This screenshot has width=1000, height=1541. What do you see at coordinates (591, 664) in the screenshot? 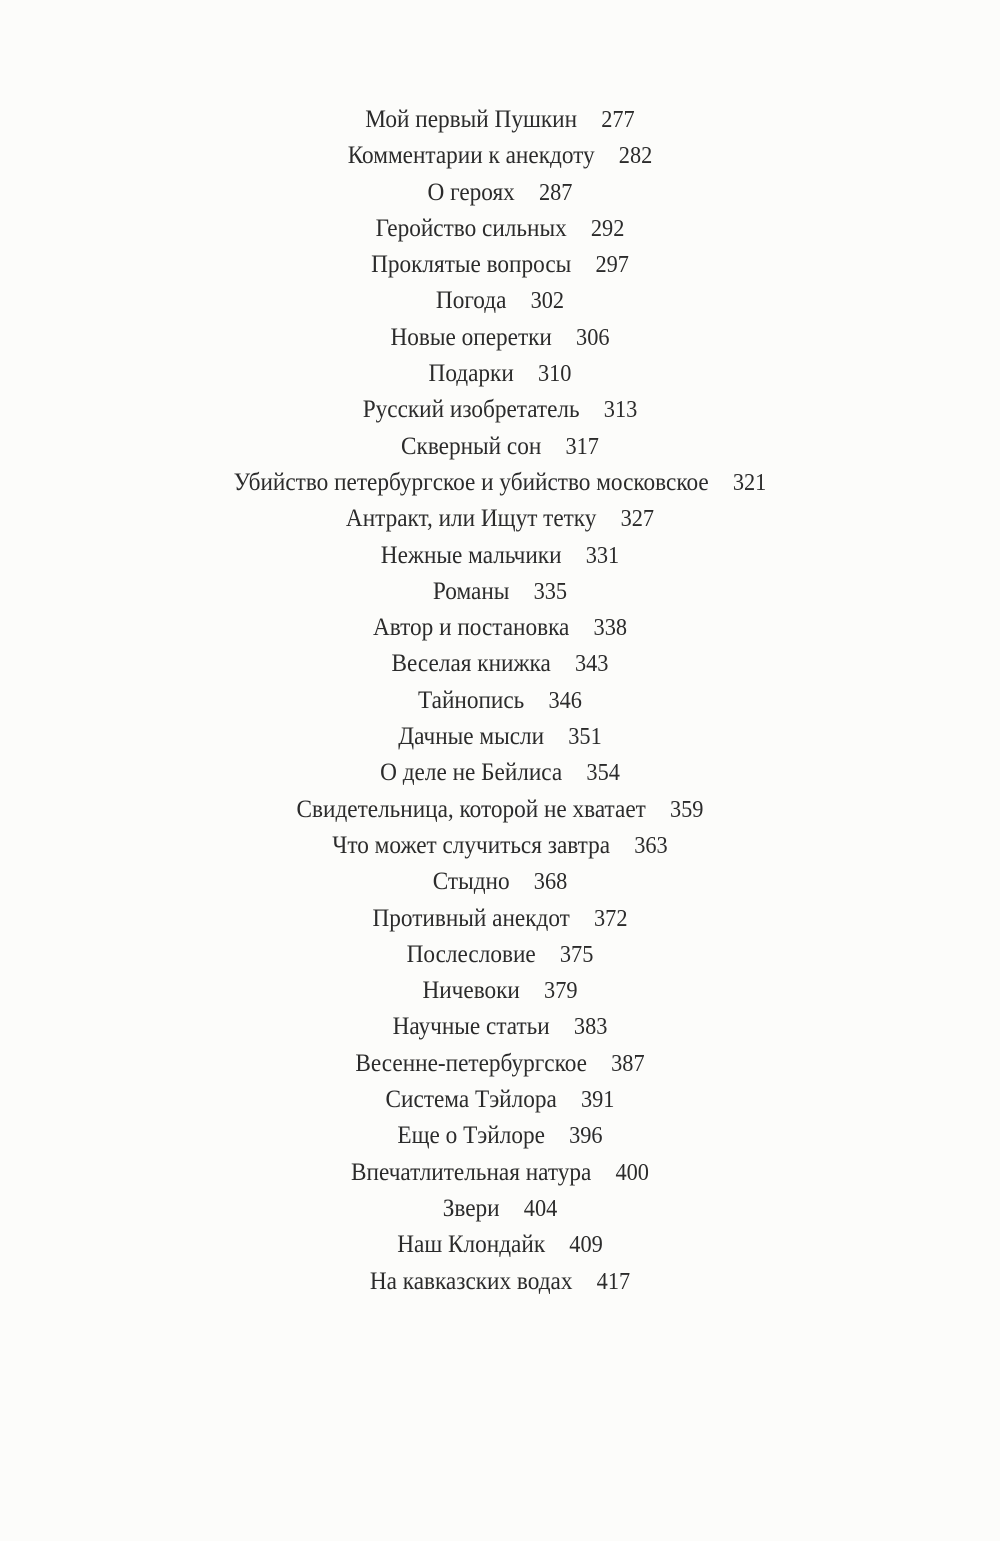
I see `toc-entry-page-number: 343` at bounding box center [591, 664].